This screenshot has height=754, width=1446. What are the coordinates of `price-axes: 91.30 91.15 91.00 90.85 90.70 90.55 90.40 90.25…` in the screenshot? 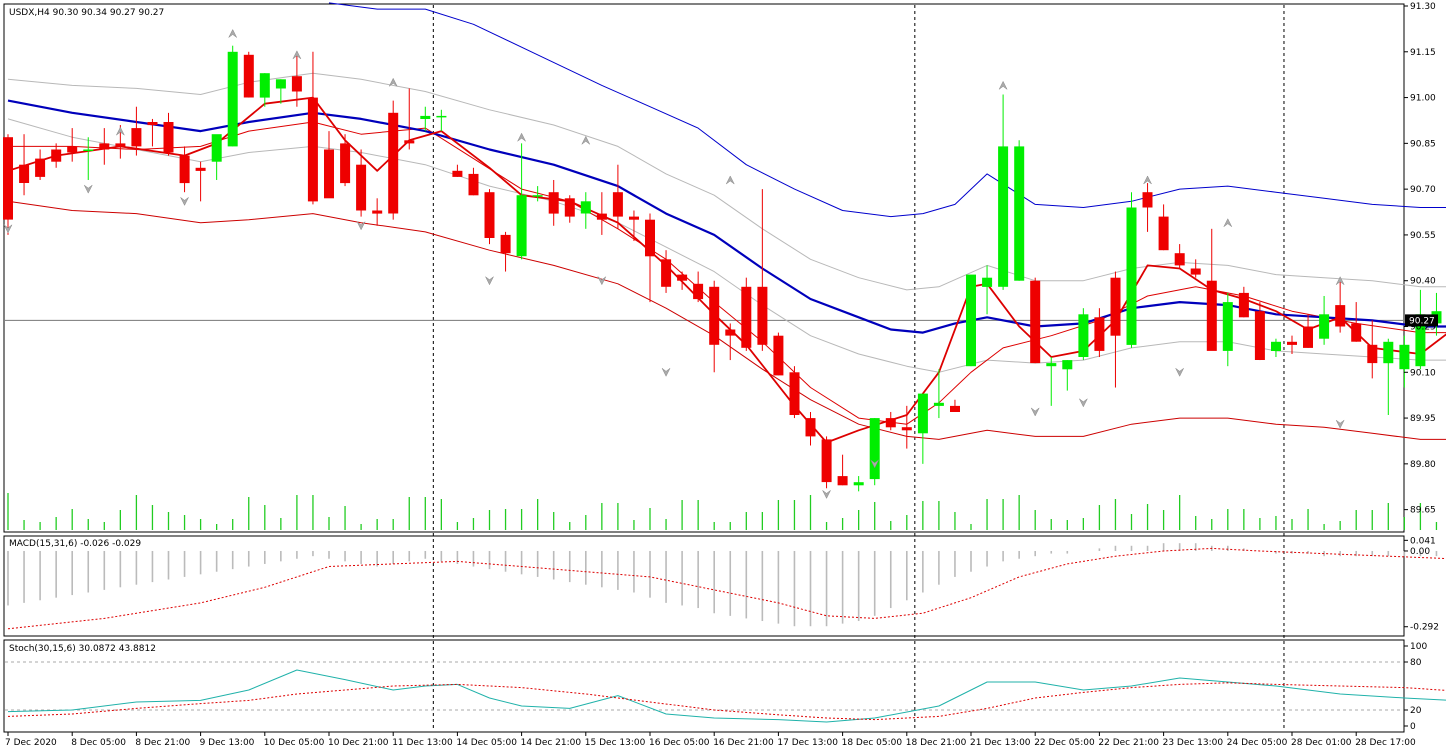 It's located at (1421, 367).